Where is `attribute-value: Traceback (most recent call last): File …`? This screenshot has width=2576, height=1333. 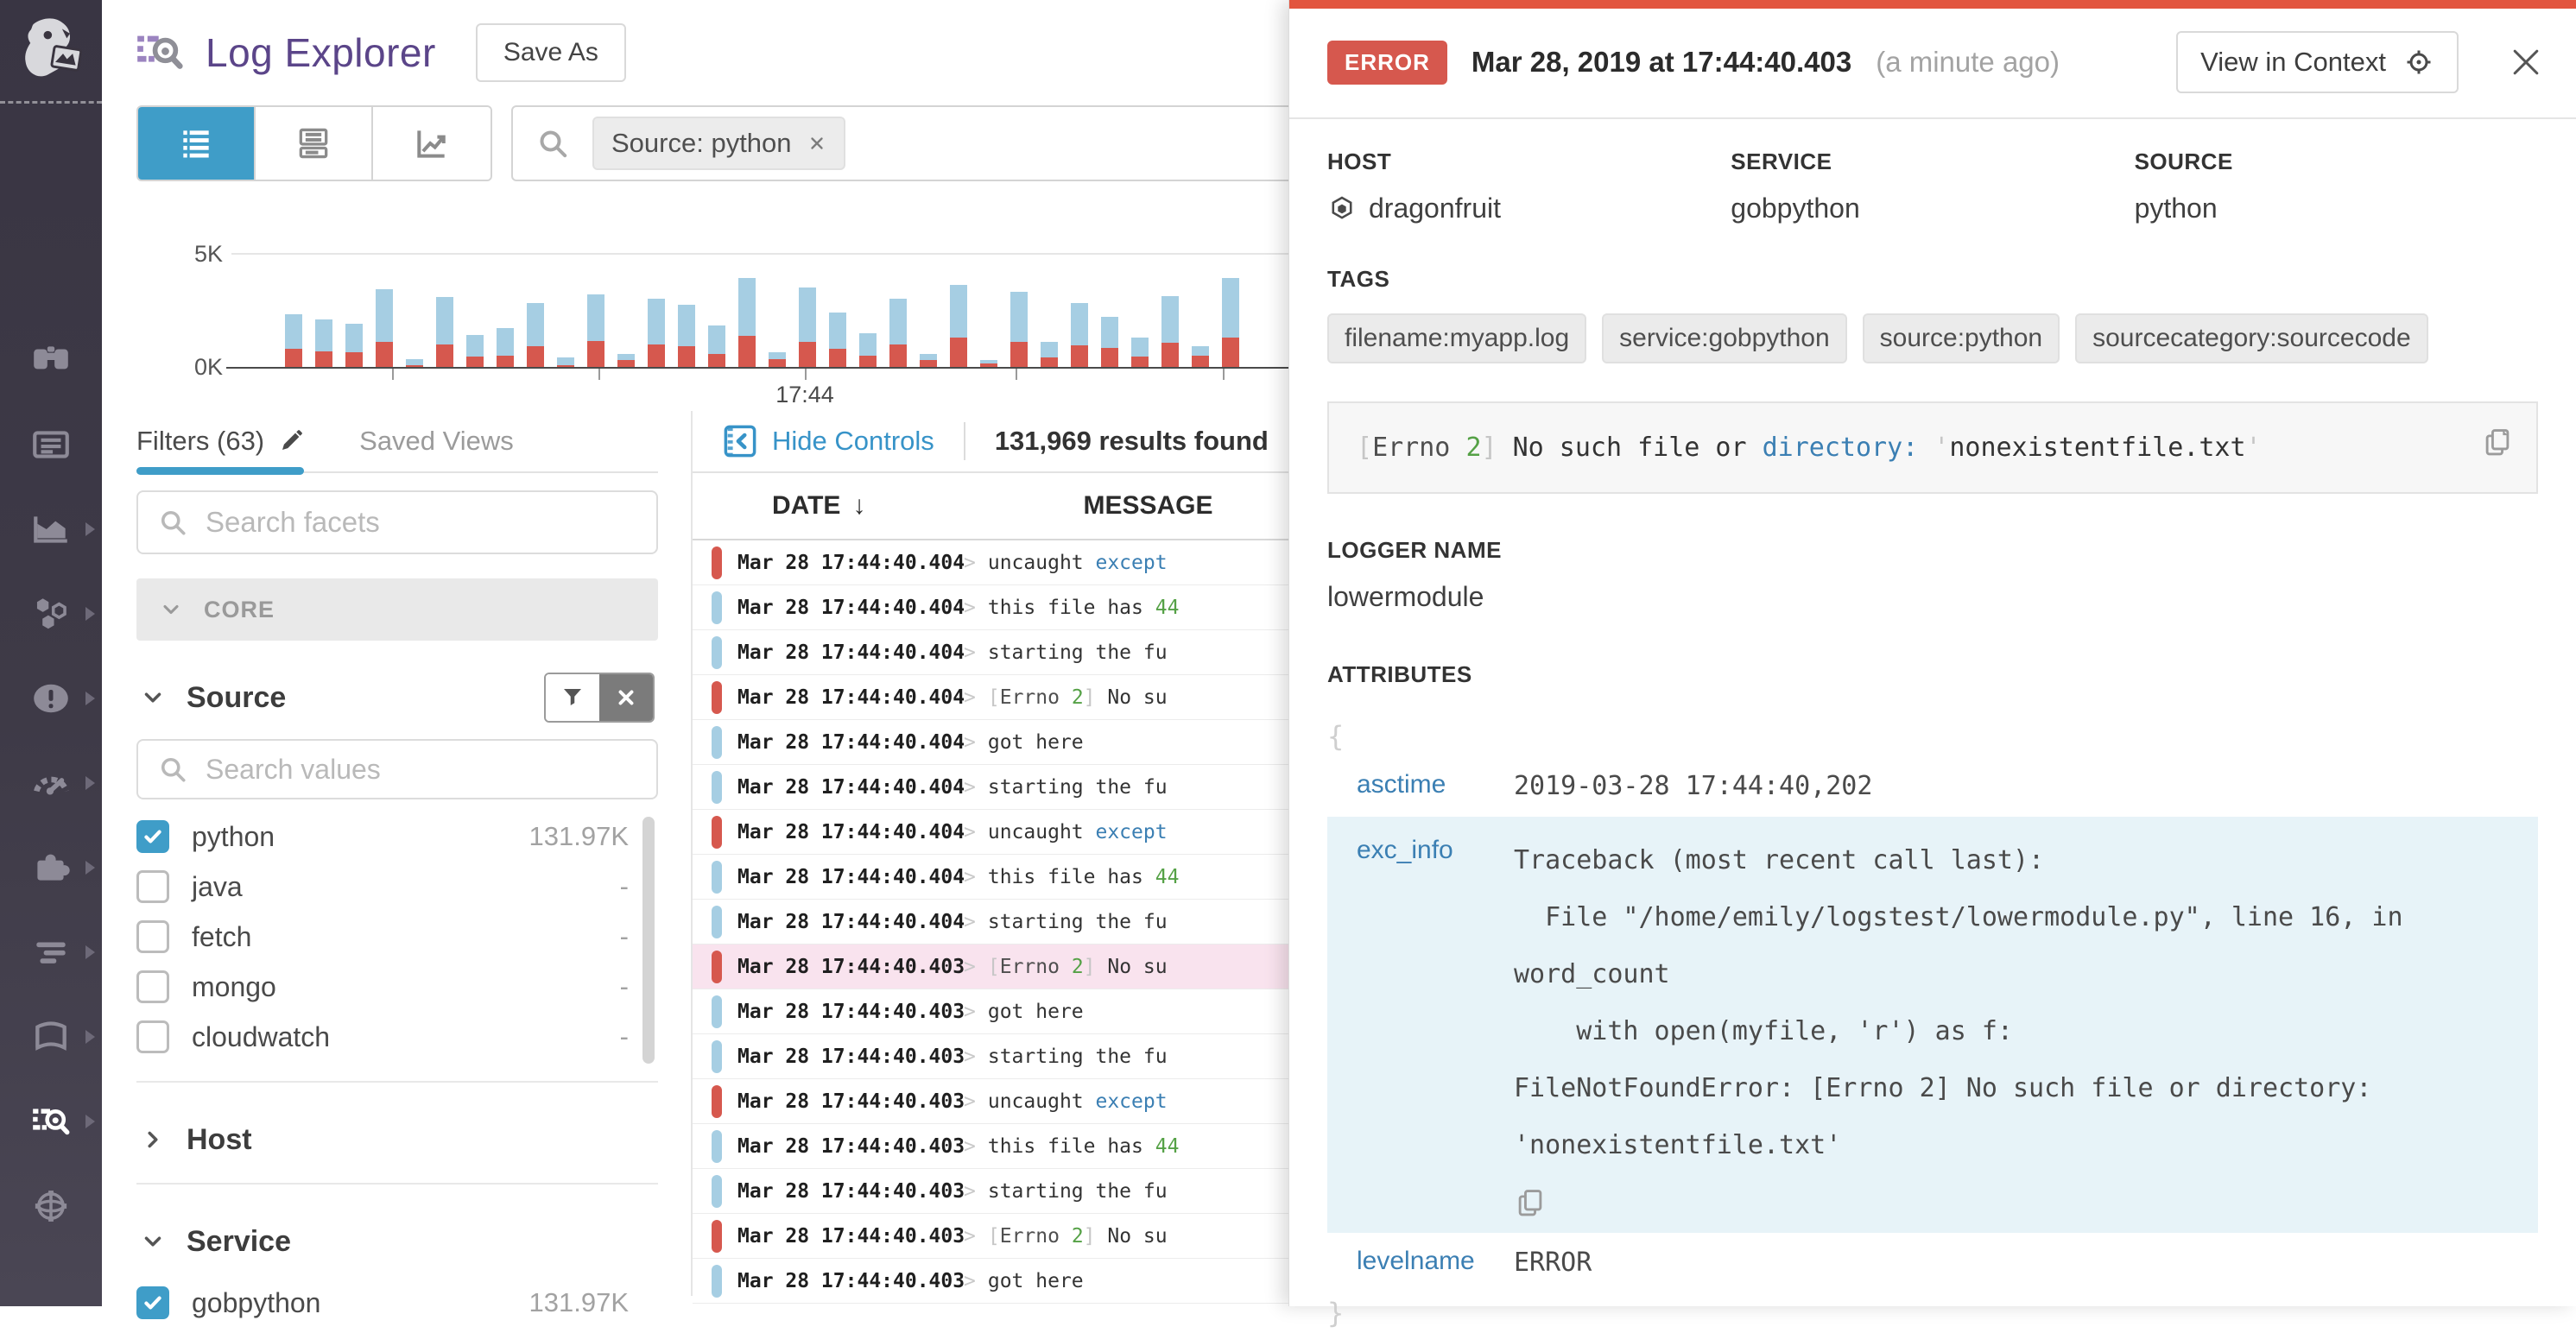 attribute-value: Traceback (most recent call last): File … is located at coordinates (1958, 1003).